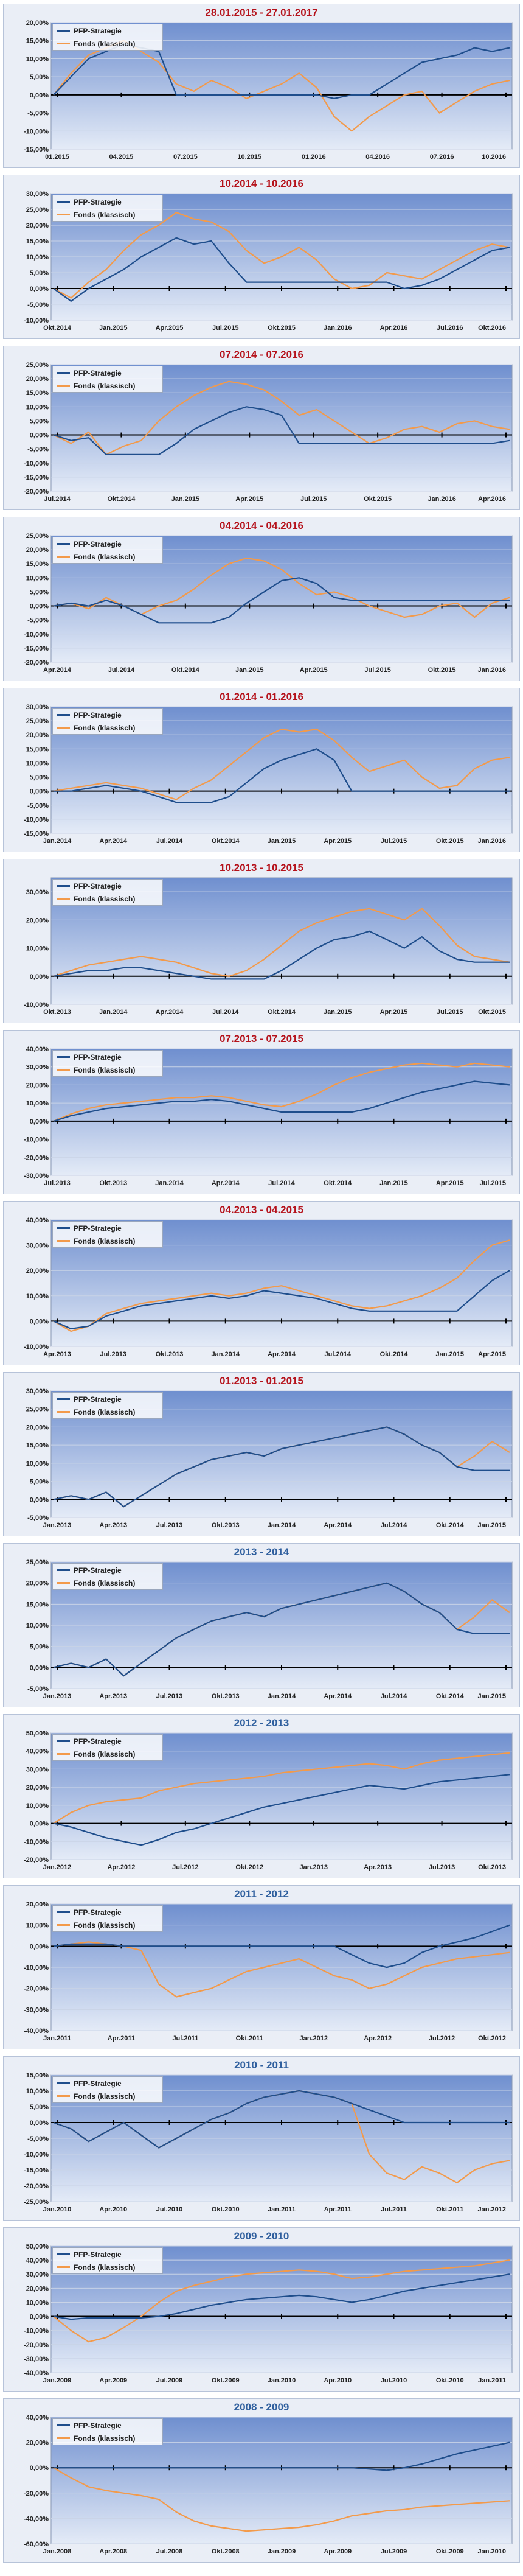 The height and width of the screenshot is (2576, 523). What do you see at coordinates (38, 2246) in the screenshot?
I see `y-tick-label: 50,00%` at bounding box center [38, 2246].